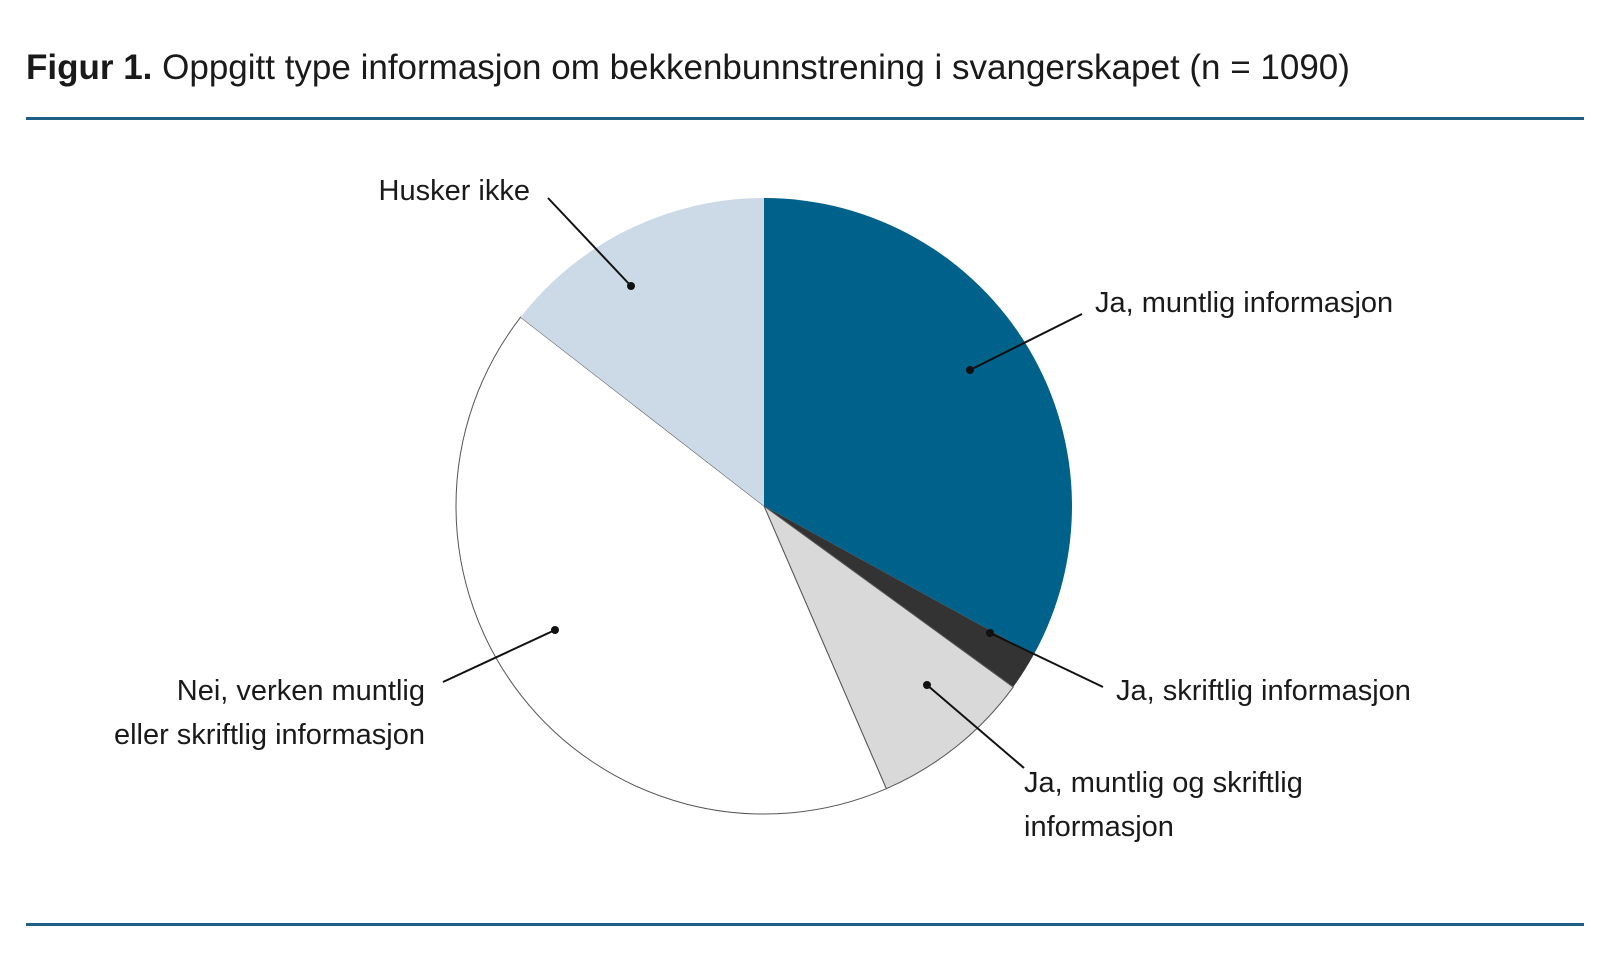 The height and width of the screenshot is (958, 1600). Describe the element at coordinates (805, 924) in the screenshot. I see `bottom-rule` at that location.